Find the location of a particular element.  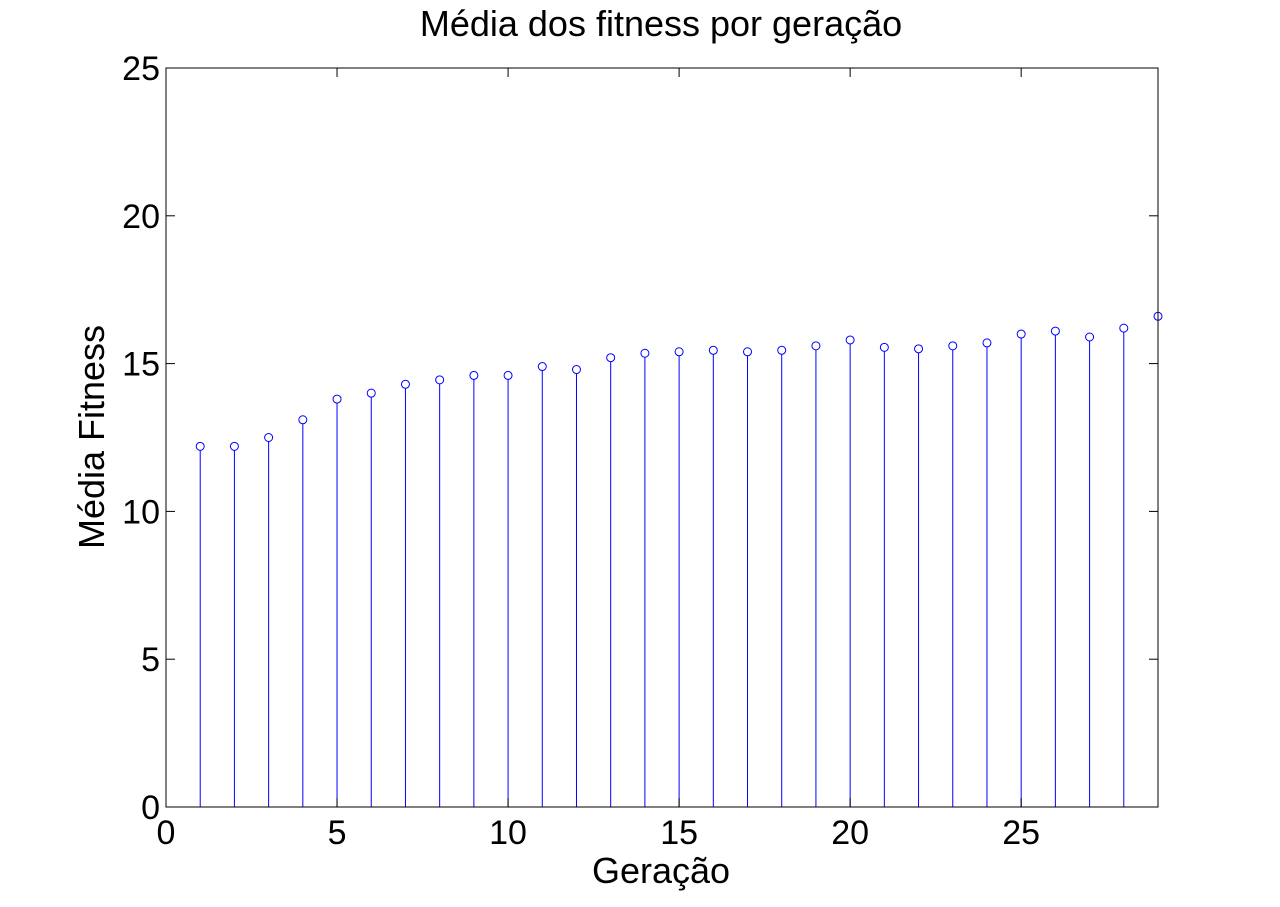

y-tick-label: 15 is located at coordinates (141, 365).